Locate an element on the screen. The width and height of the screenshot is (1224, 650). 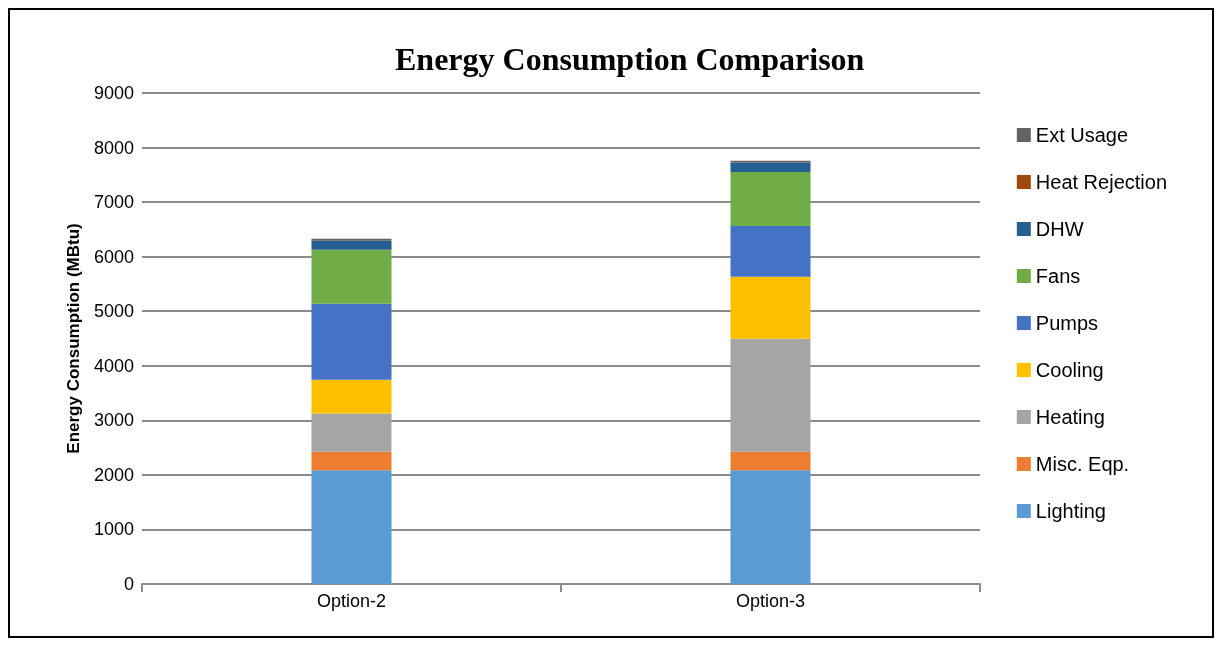
y-tick-label: 0 is located at coordinates (128, 584).